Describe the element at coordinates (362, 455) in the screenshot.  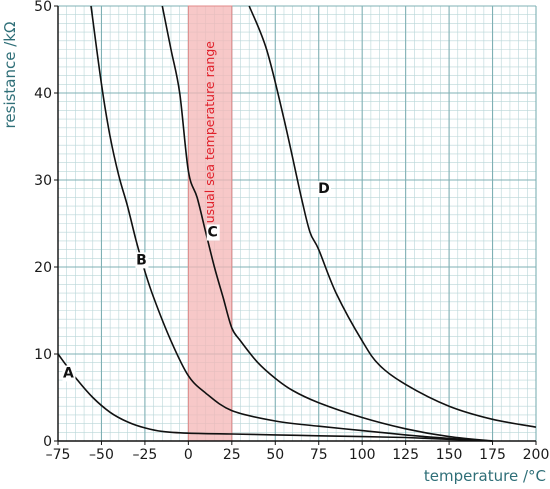
I see `x-tick-label: 100` at that location.